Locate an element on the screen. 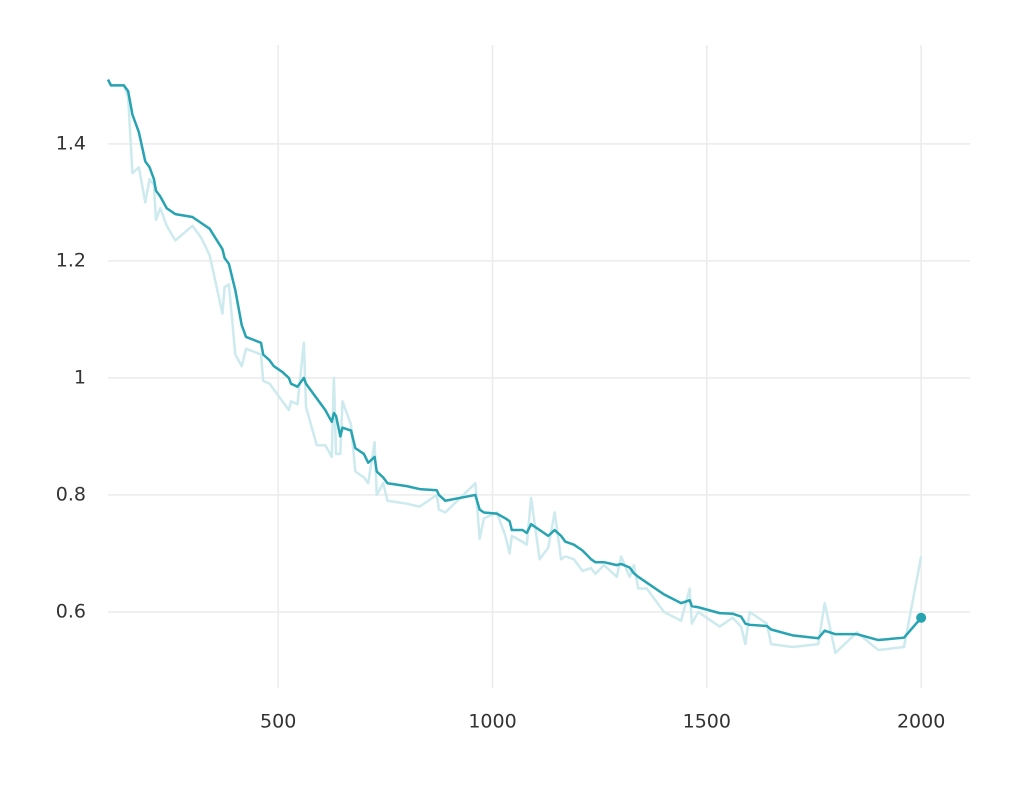 The width and height of the screenshot is (1020, 792). x-tick-label: 2000 is located at coordinates (921, 722).